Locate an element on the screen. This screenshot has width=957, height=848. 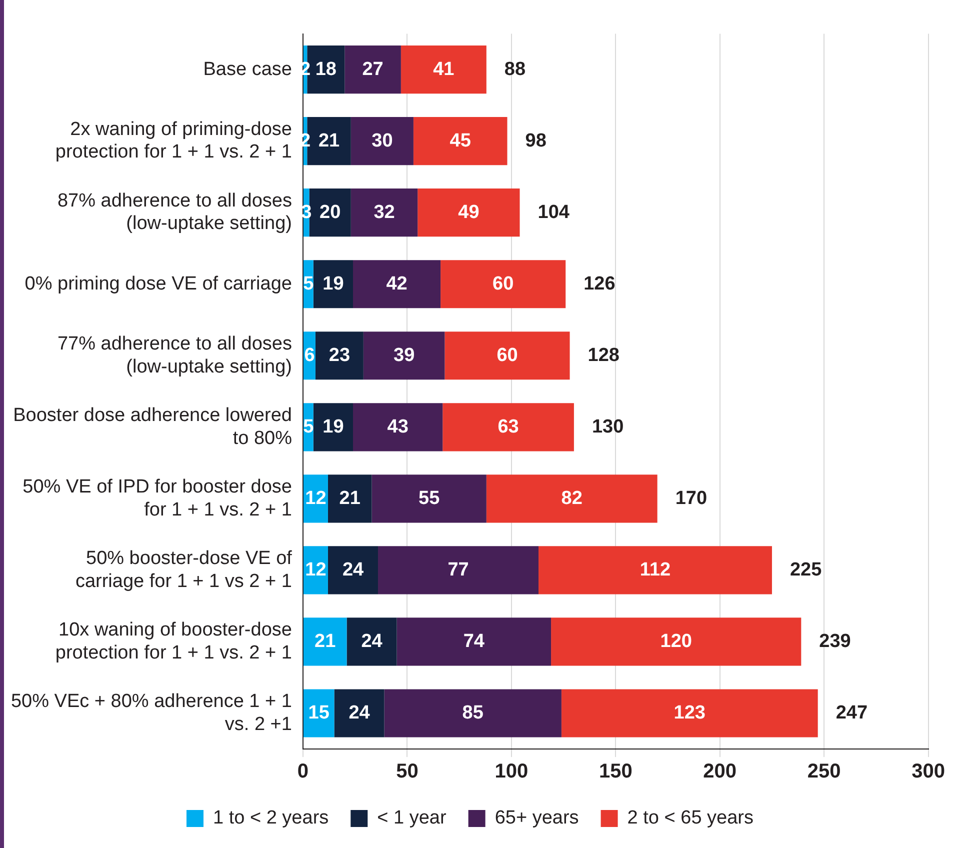
x-tick-label: 100 is located at coordinates (511, 771).